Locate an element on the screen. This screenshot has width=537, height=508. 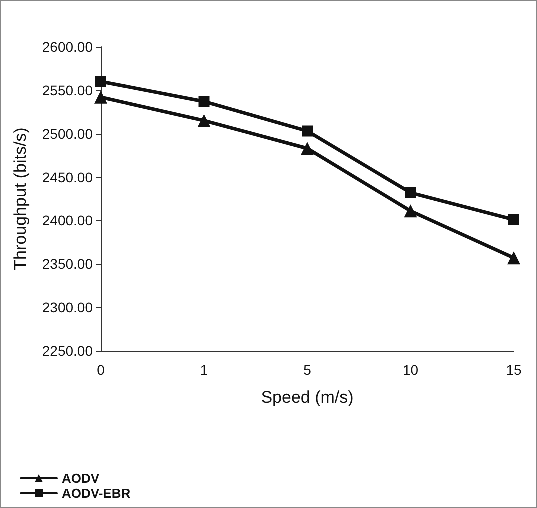
y-axis-title: Throughput (bits/s) is located at coordinates (20, 199).